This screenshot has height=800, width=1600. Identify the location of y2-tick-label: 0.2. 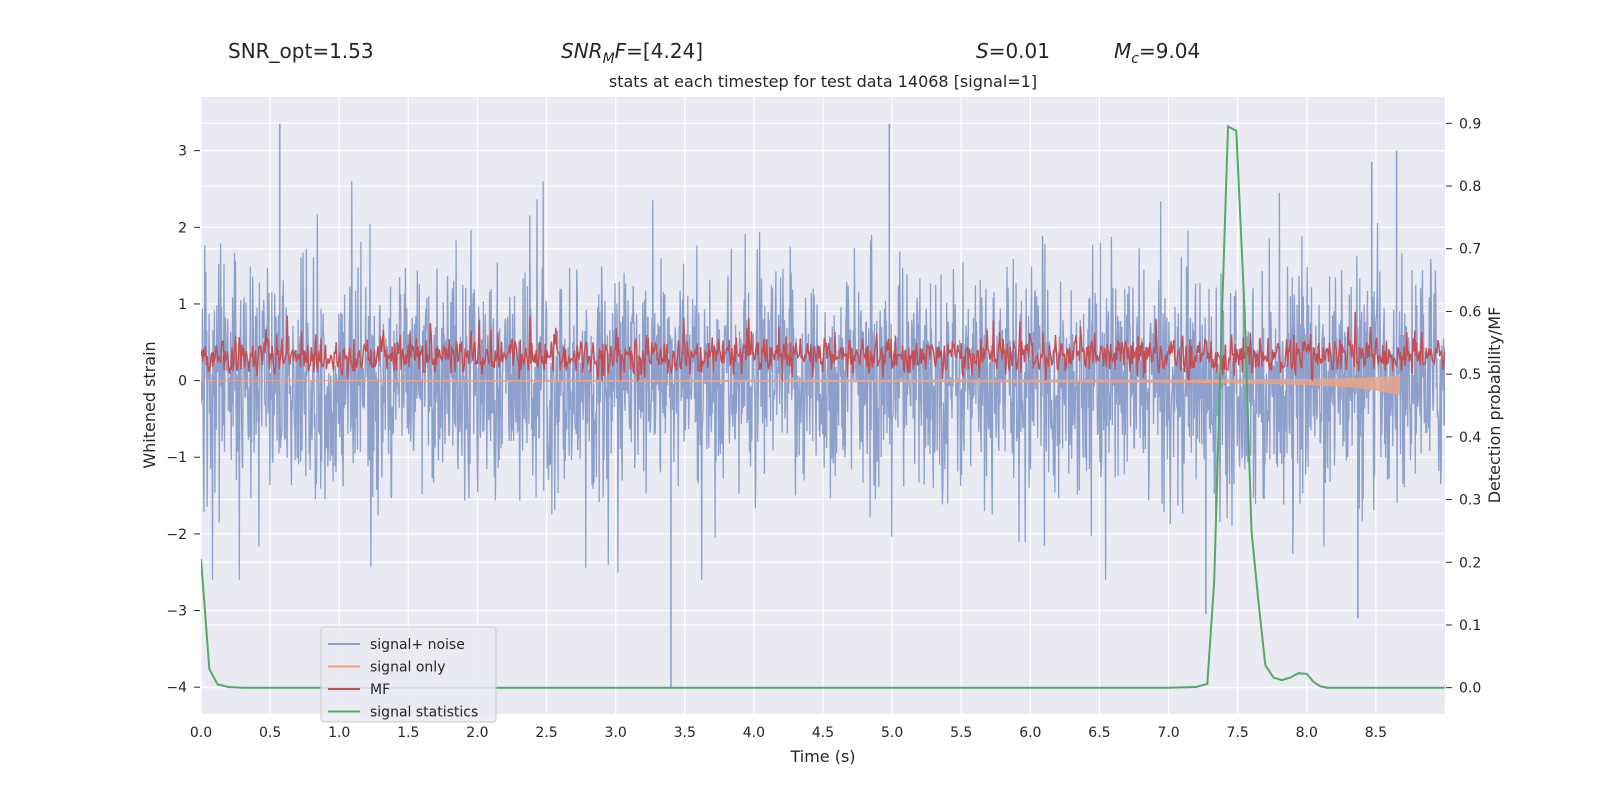
(1470, 563).